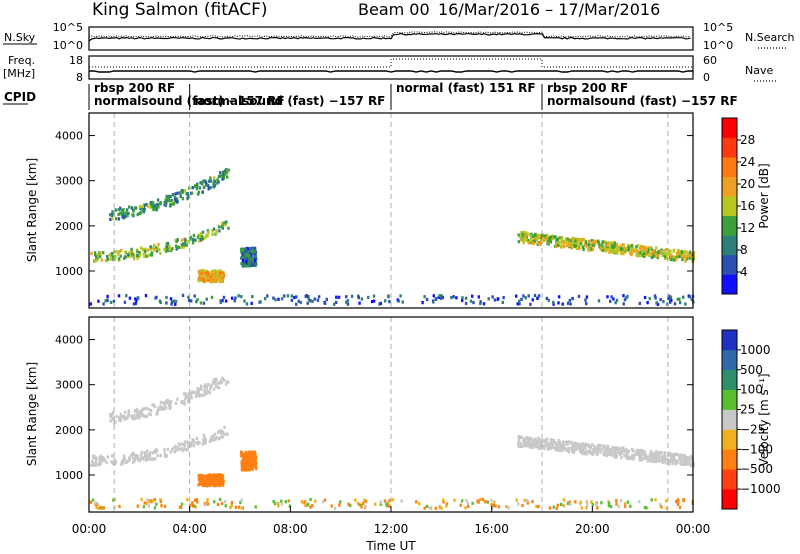 This screenshot has height=554, width=800. Describe the element at coordinates (399, 36) in the screenshot. I see `noise-panel: N.Sky 10^5 10^0 10^5 10^0 N.Search` at that location.